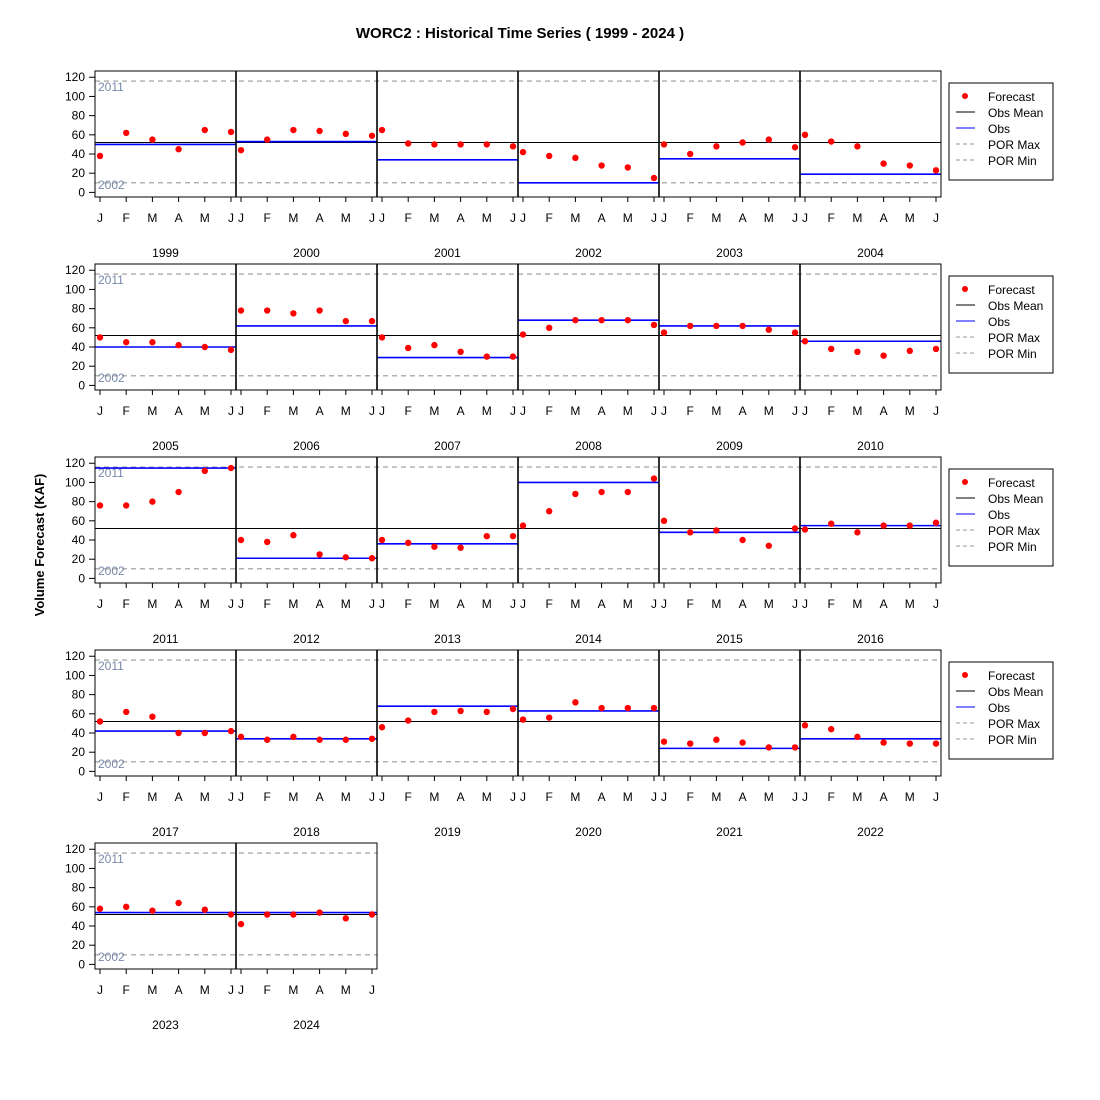 The width and height of the screenshot is (1100, 1100). Describe the element at coordinates (79, 154) in the screenshot. I see `y-tick-label: 40` at that location.